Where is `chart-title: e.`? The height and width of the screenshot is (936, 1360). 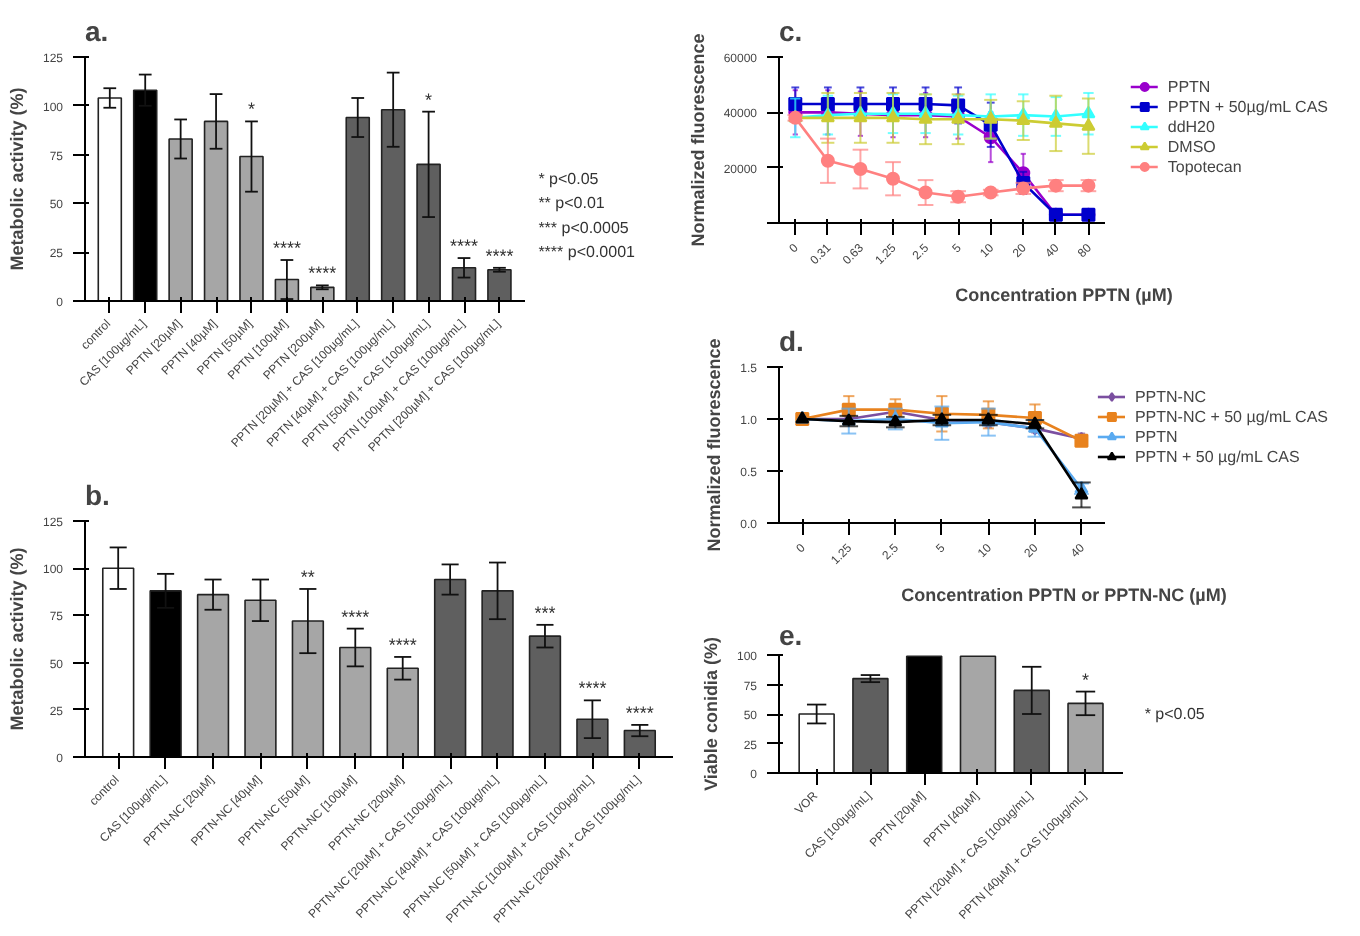
chart-title: e. is located at coordinates (791, 635).